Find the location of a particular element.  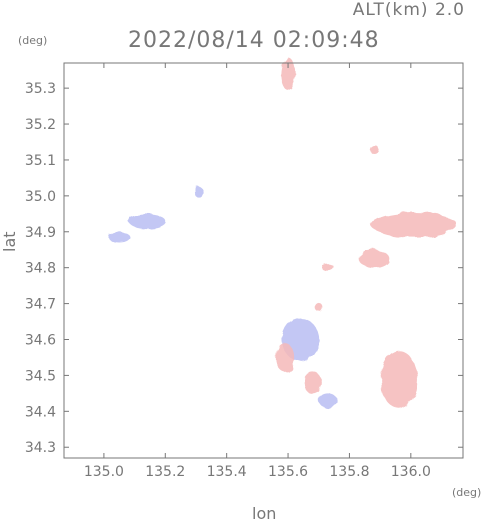

y-tick-label: 34.5 is located at coordinates (40, 376).